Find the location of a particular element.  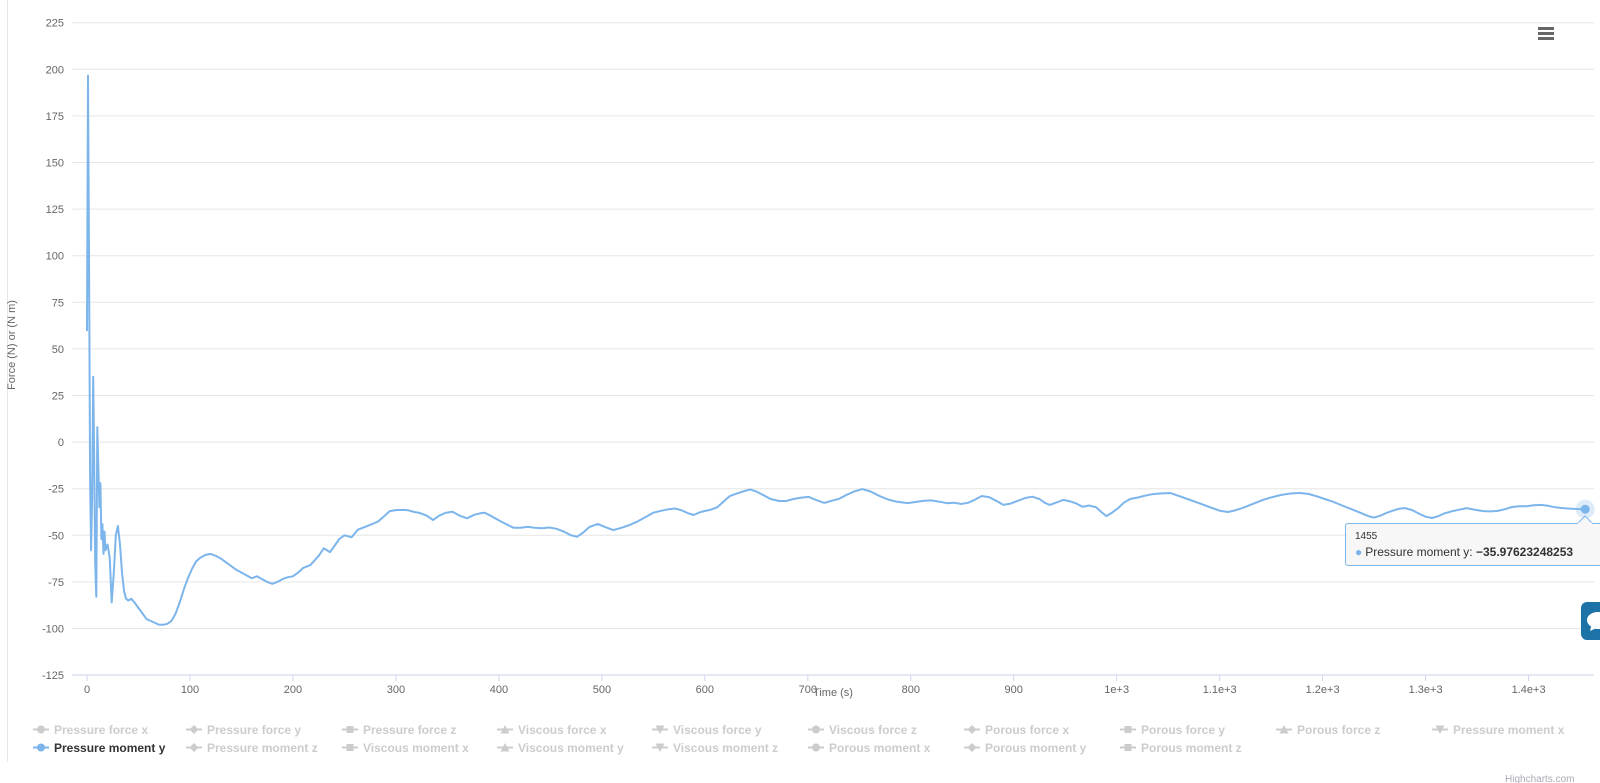

y-axis-tick-label: -100 is located at coordinates (53, 630).